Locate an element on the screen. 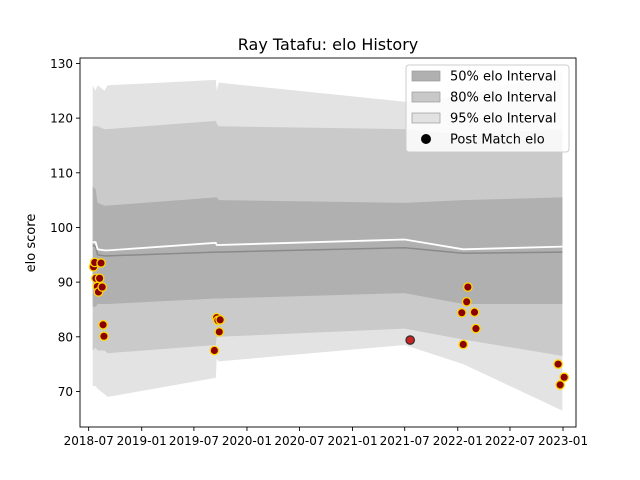 This screenshot has height=480, width=640. y-axis-label: elo score is located at coordinates (31, 243).